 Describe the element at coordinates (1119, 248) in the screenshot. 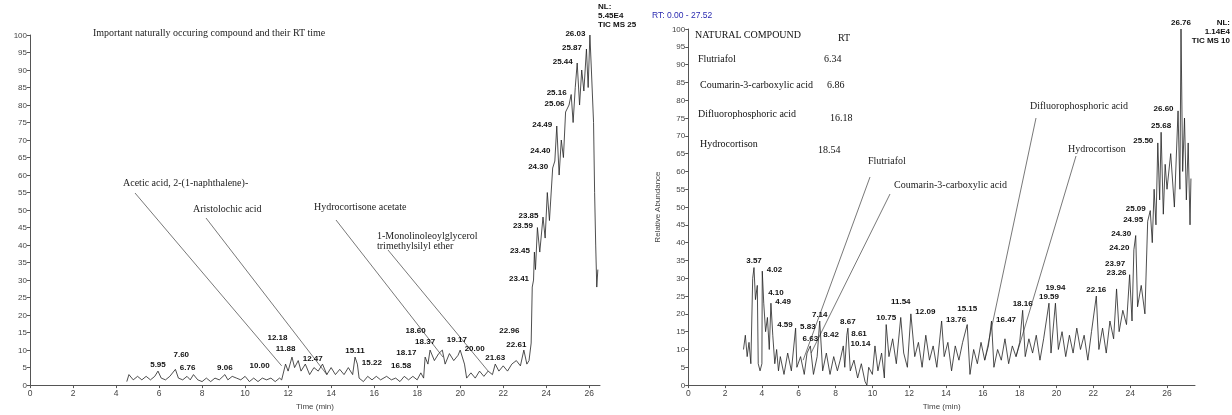

I see `annotation: 24.20` at that location.